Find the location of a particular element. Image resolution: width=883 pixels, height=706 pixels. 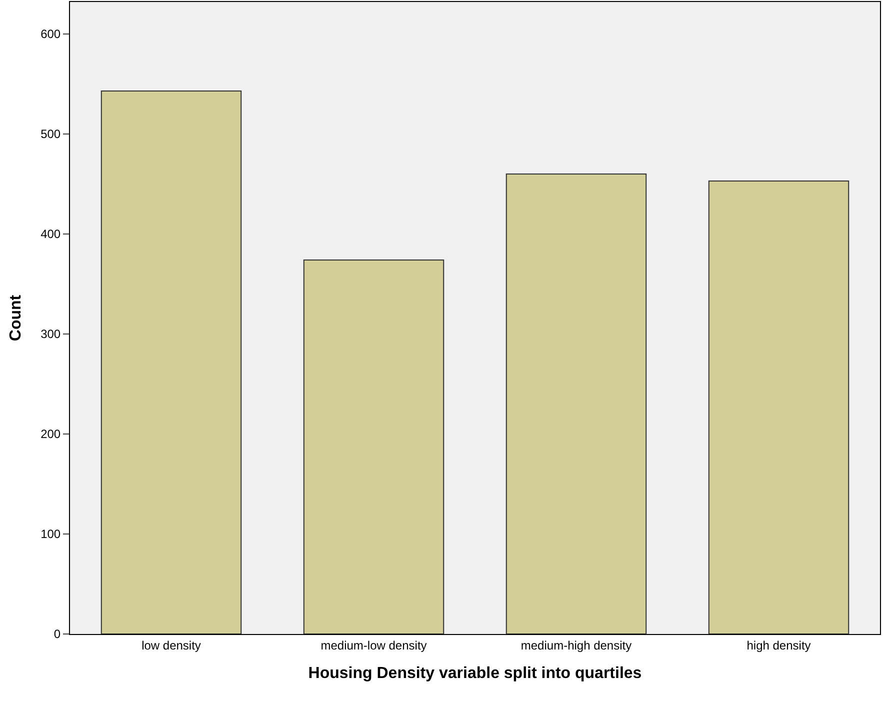

y-tick-label: 0 is located at coordinates (57, 634).